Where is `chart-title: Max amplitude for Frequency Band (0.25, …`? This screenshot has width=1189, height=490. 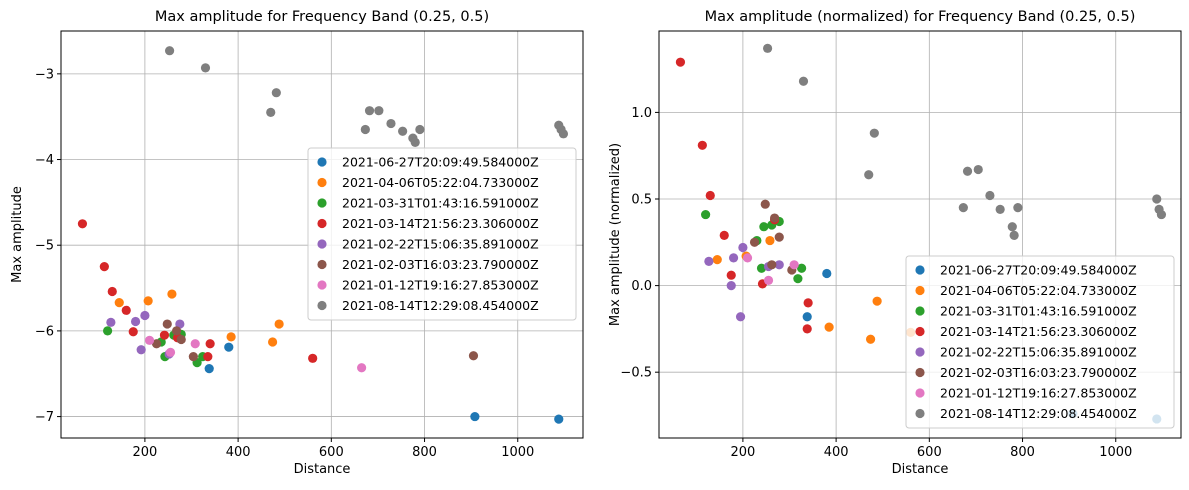 chart-title: Max amplitude for Frequency Band (0.25, … is located at coordinates (322, 17).